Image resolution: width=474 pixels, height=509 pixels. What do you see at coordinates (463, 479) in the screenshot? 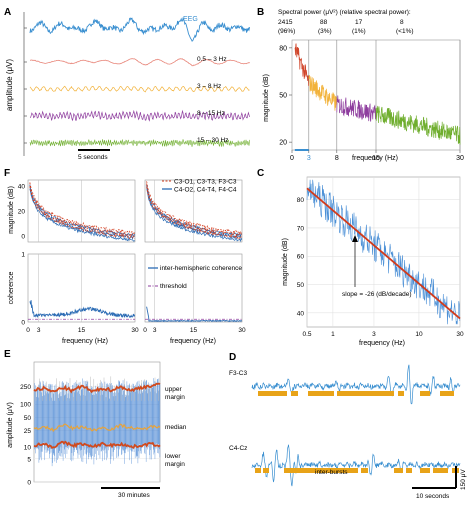
I see `panel-d-scale-y-label: 150 μV` at bounding box center [463, 479].